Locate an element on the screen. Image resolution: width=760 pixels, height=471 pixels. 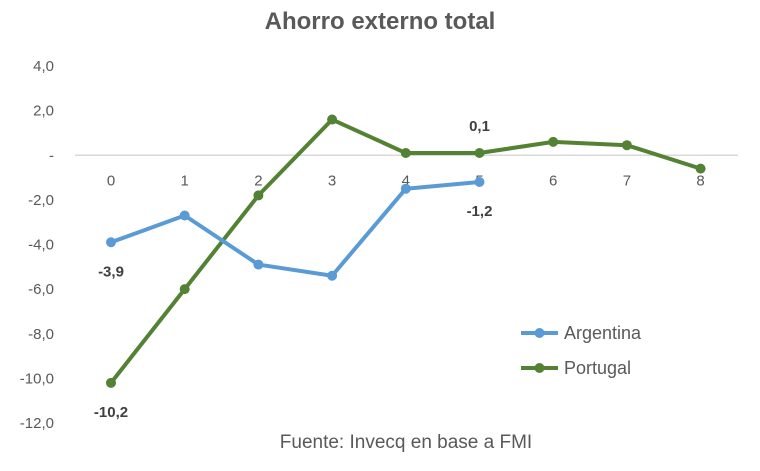
x-tick-label: 0 is located at coordinates (111, 180).